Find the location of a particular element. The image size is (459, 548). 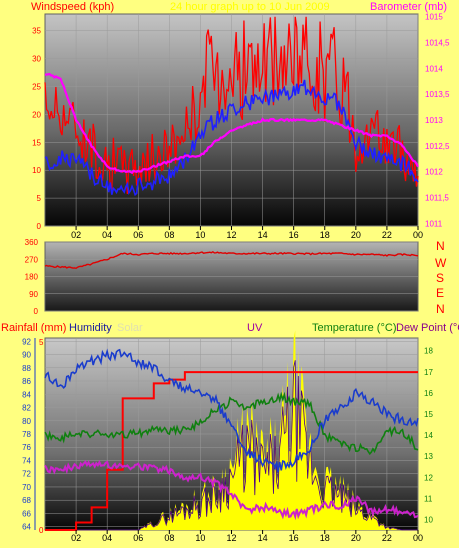

humidity-y-tick-label: 76 is located at coordinates (26, 447).